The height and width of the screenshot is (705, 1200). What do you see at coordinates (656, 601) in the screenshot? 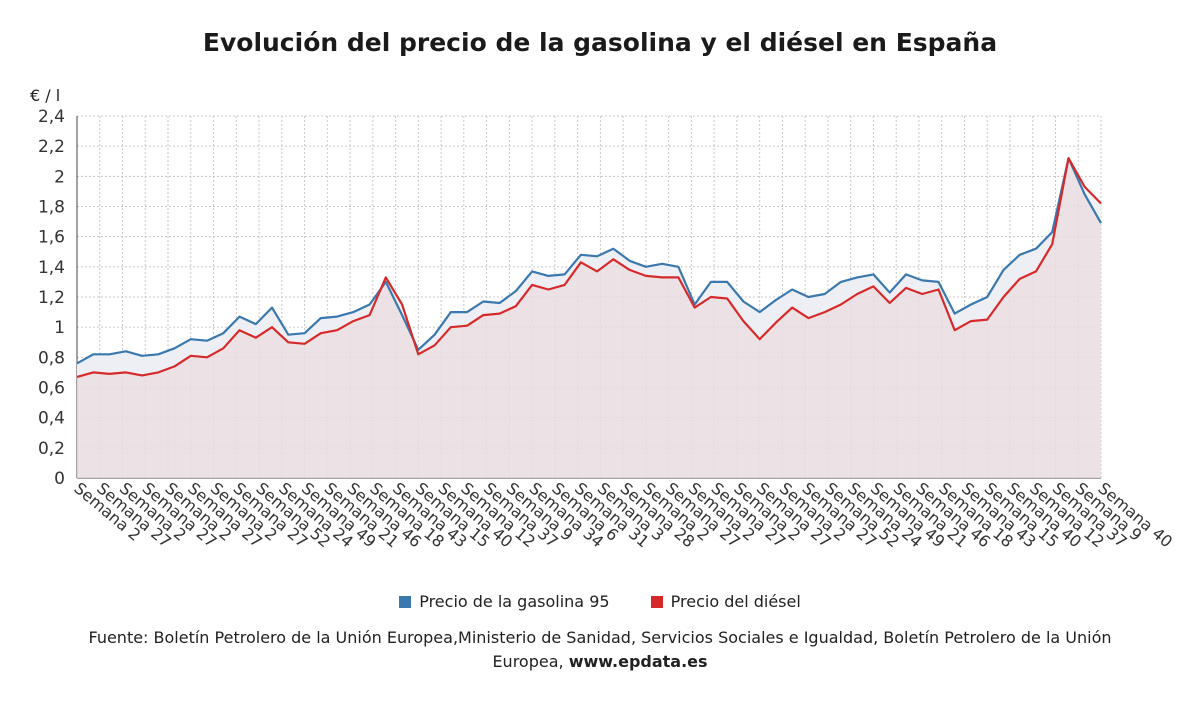
I see `legend-swatch-diesel` at bounding box center [656, 601].